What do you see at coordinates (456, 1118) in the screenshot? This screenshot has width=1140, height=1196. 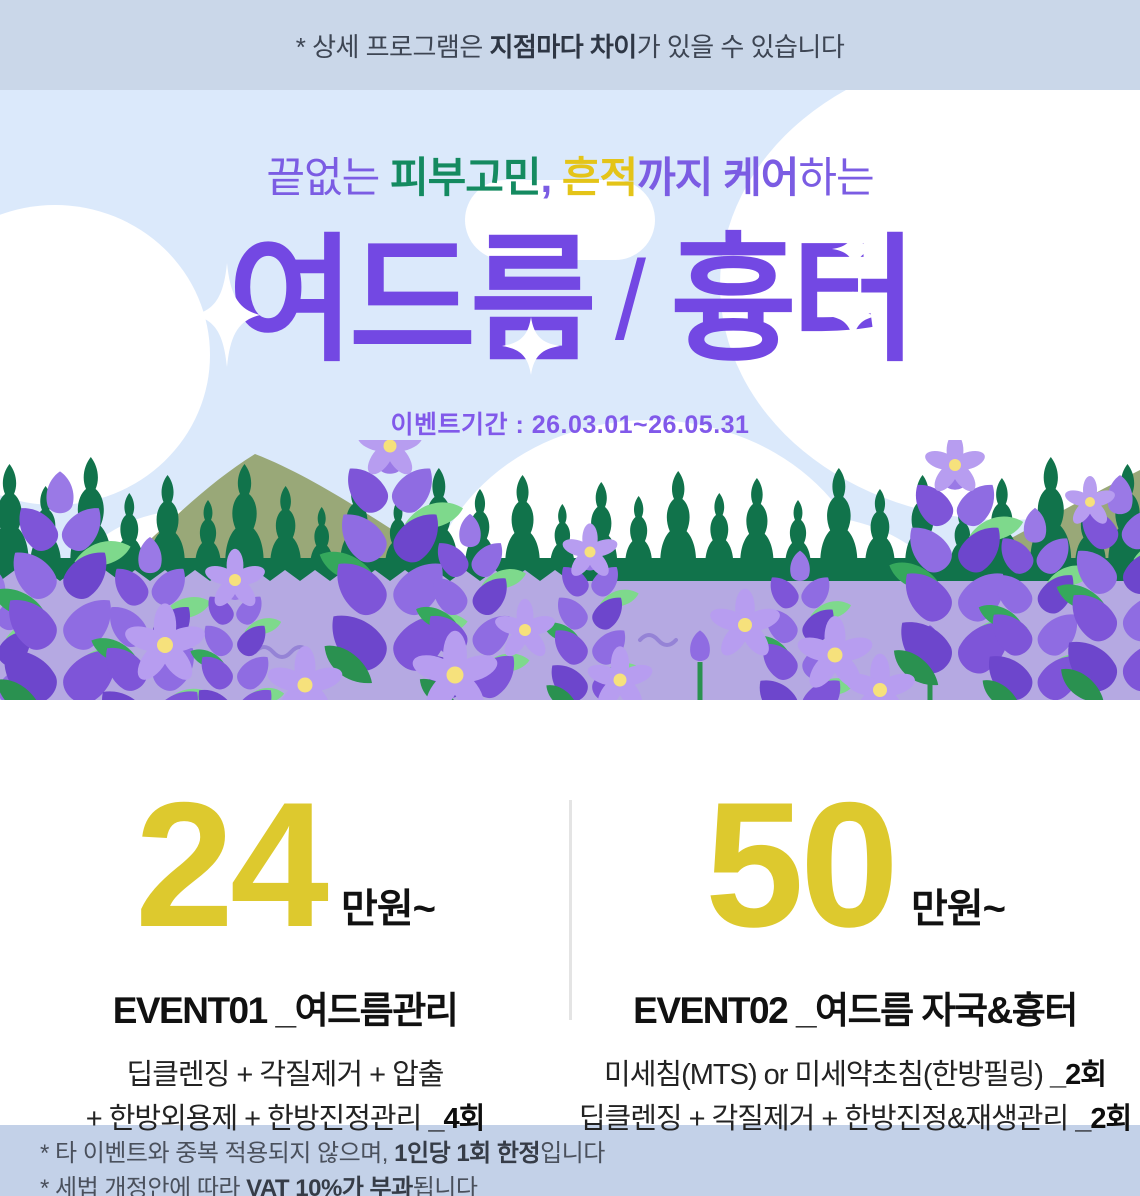 I see `event1-line2-bold: _4회` at bounding box center [456, 1118].